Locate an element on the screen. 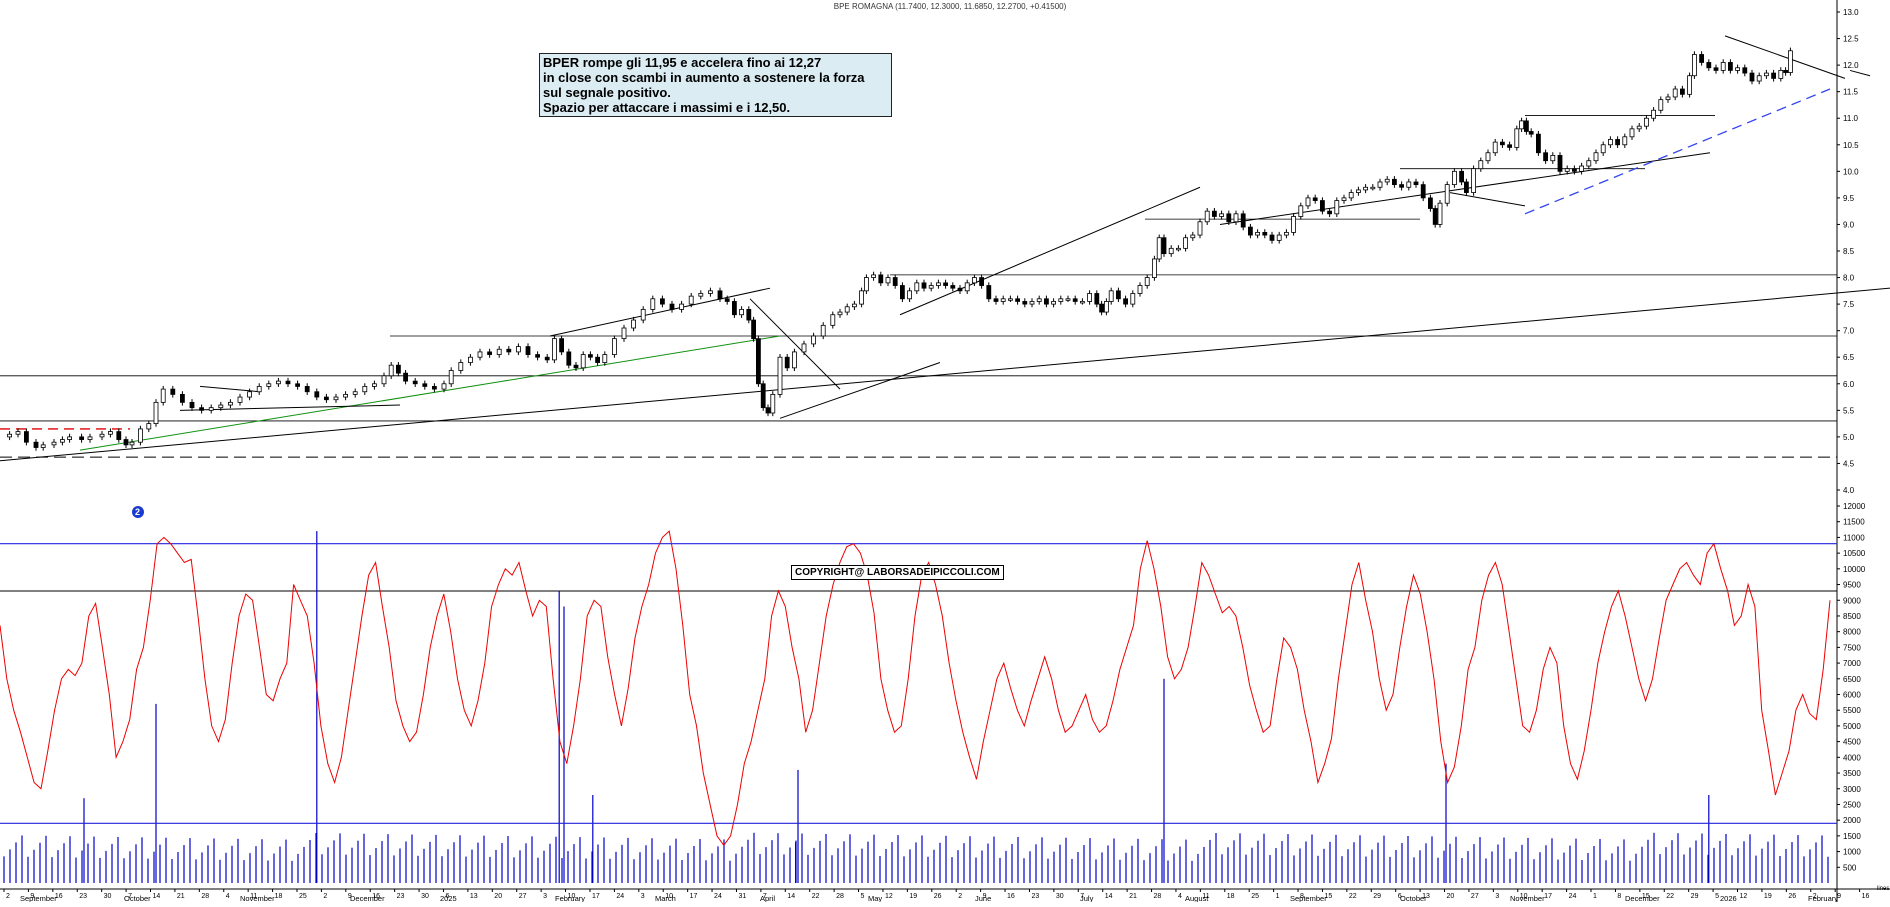 The image size is (1890, 907). date-day-label: 26 is located at coordinates (938, 896).